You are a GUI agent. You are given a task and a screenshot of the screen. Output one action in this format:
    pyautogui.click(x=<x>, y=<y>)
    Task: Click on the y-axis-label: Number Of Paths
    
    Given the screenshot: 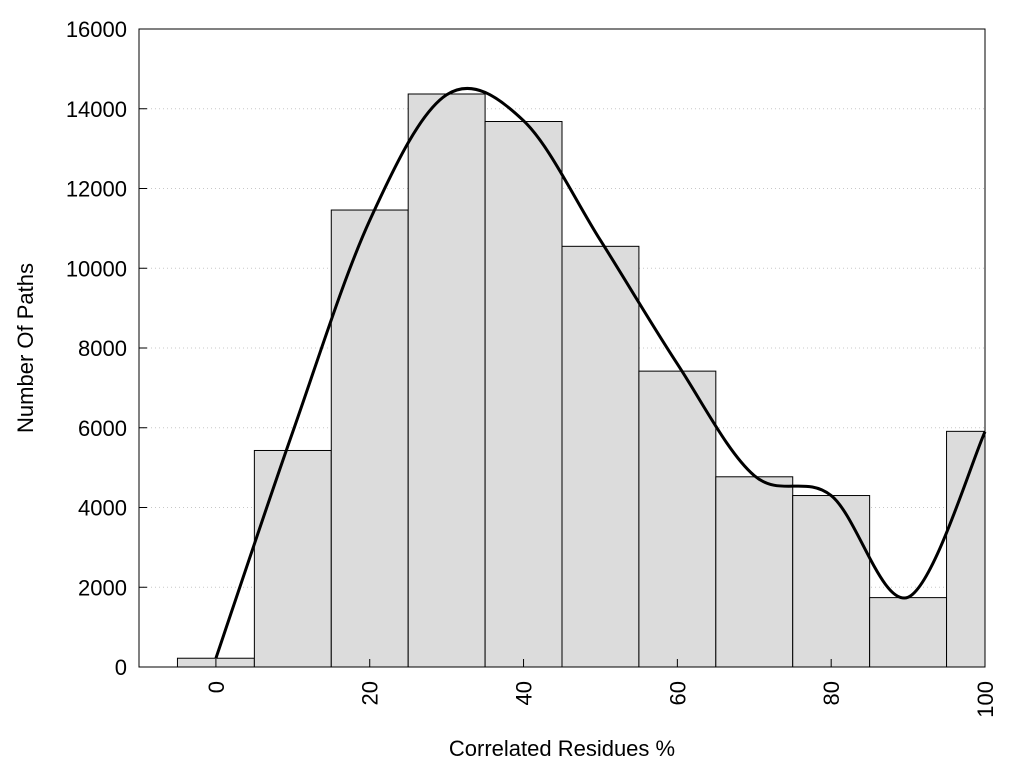 What is the action you would take?
    pyautogui.click(x=25, y=348)
    